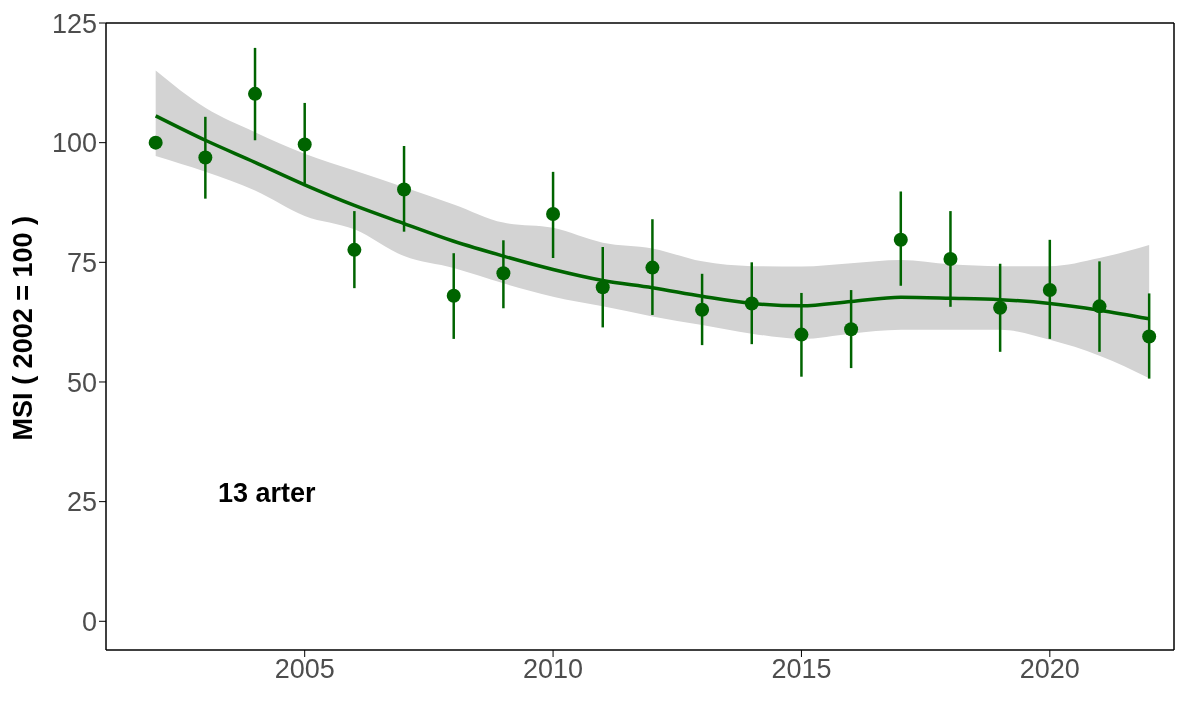 The width and height of the screenshot is (1203, 708). I want to click on y-tick-label: 50, so click(81, 382).